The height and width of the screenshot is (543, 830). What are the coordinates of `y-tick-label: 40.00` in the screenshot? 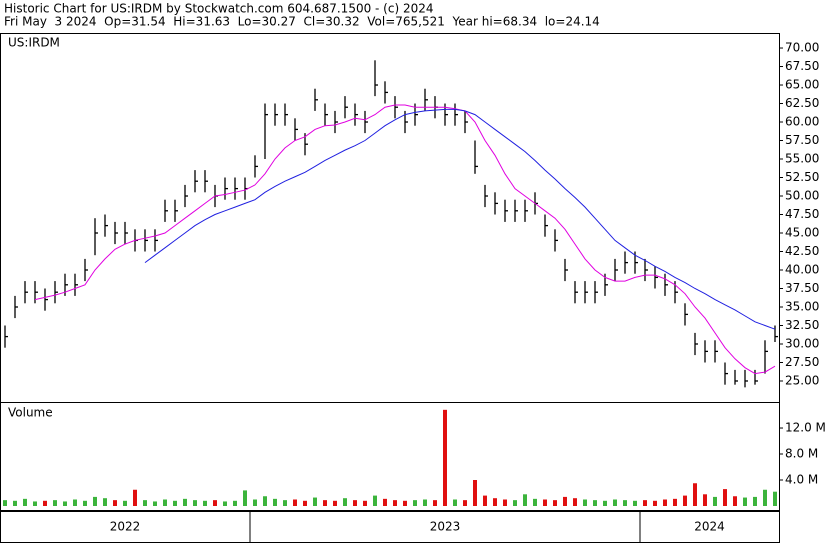 It's located at (802, 269).